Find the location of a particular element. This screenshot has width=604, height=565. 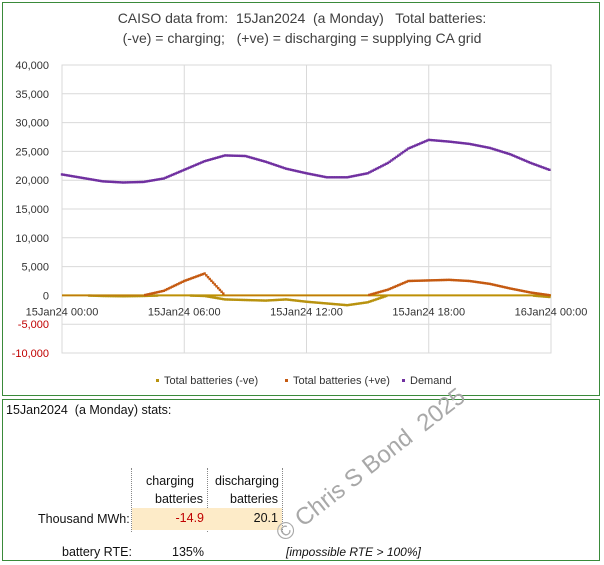

x-tick-label: 15Jan24 00:00 is located at coordinates (62, 312).